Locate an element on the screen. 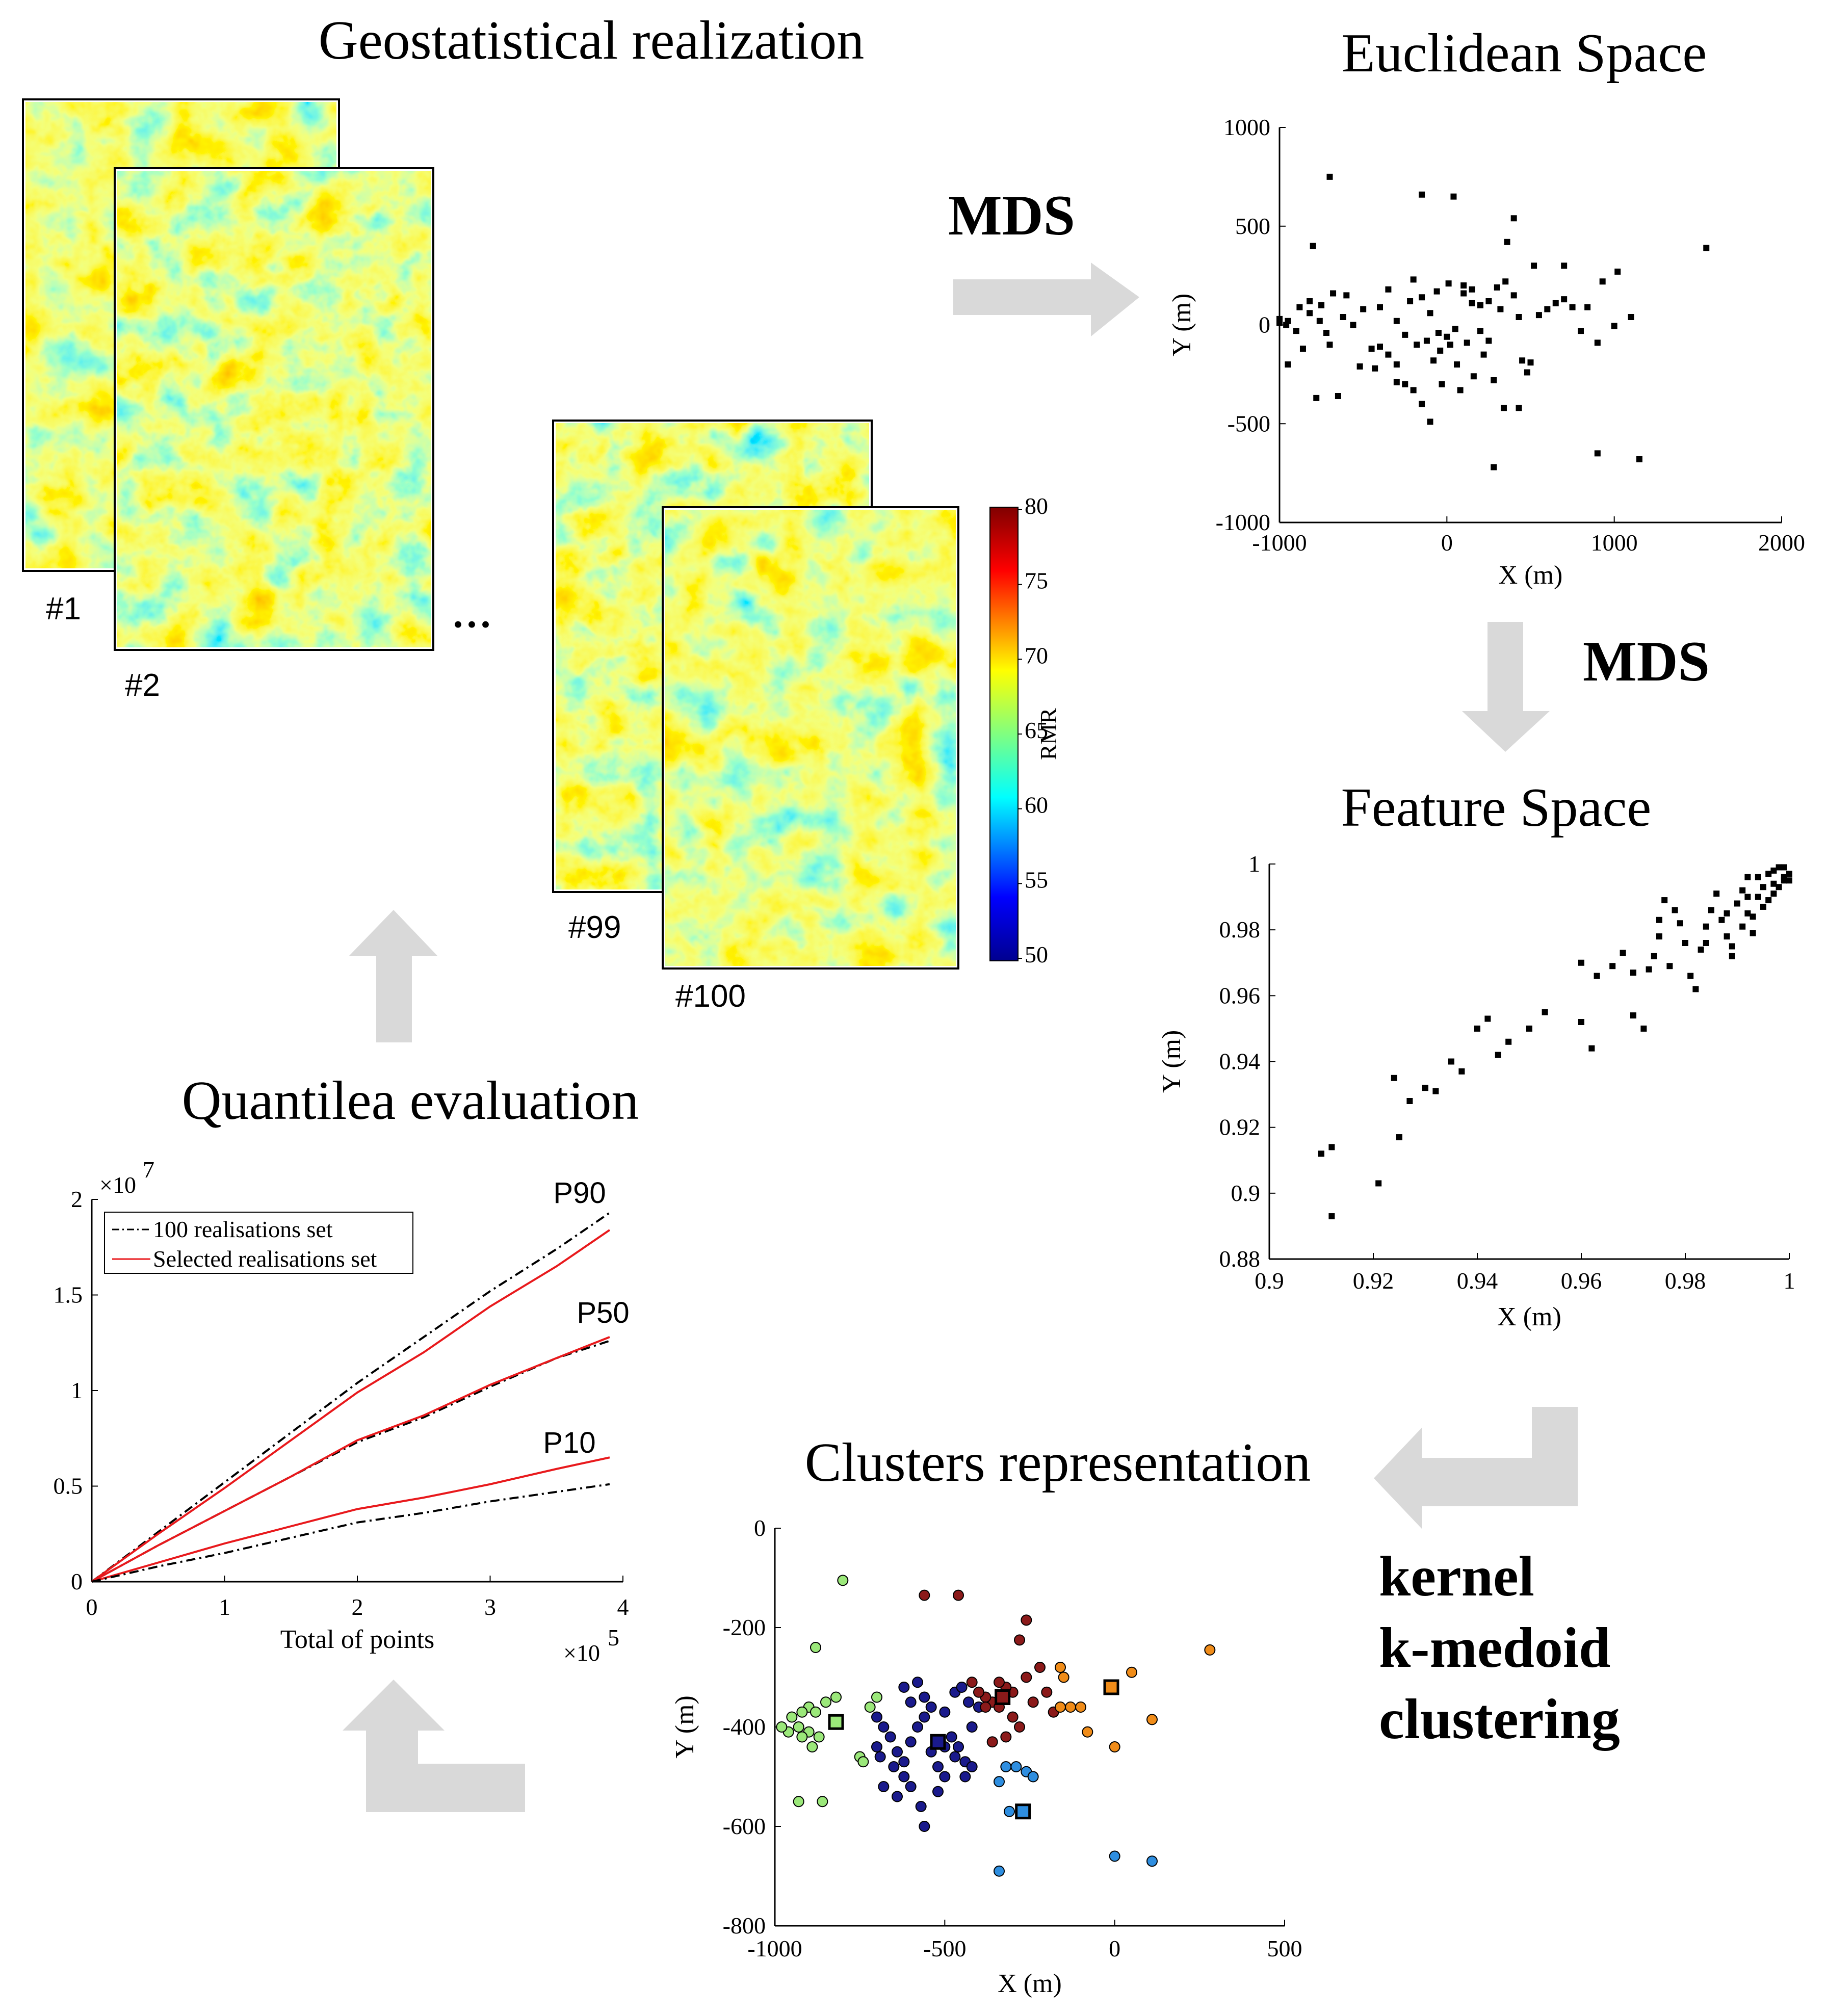  quantile-arrow-up is located at coordinates (393, 976).